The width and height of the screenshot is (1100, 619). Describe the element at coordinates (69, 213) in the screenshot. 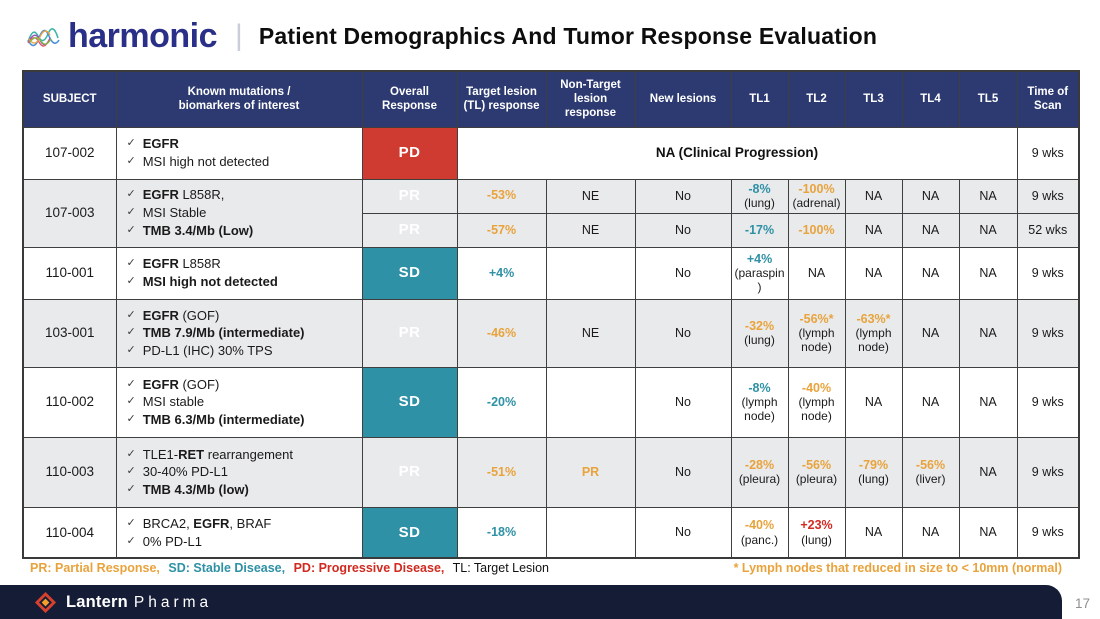

I see `subject-cell: 107-003` at that location.